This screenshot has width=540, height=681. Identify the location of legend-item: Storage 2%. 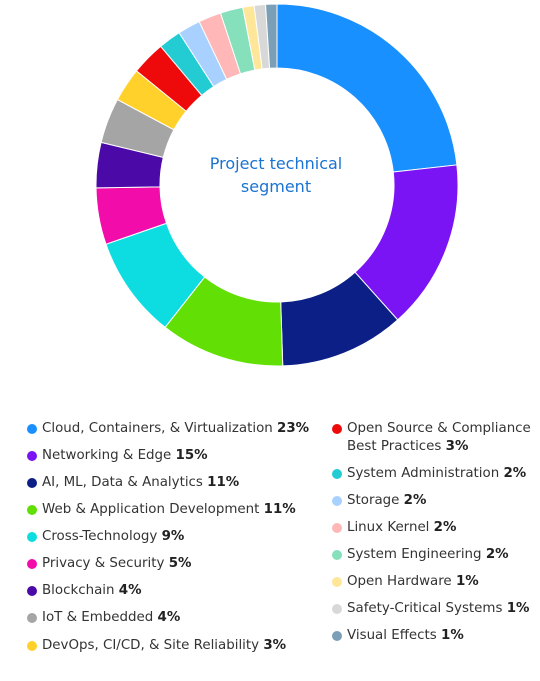
(379, 501).